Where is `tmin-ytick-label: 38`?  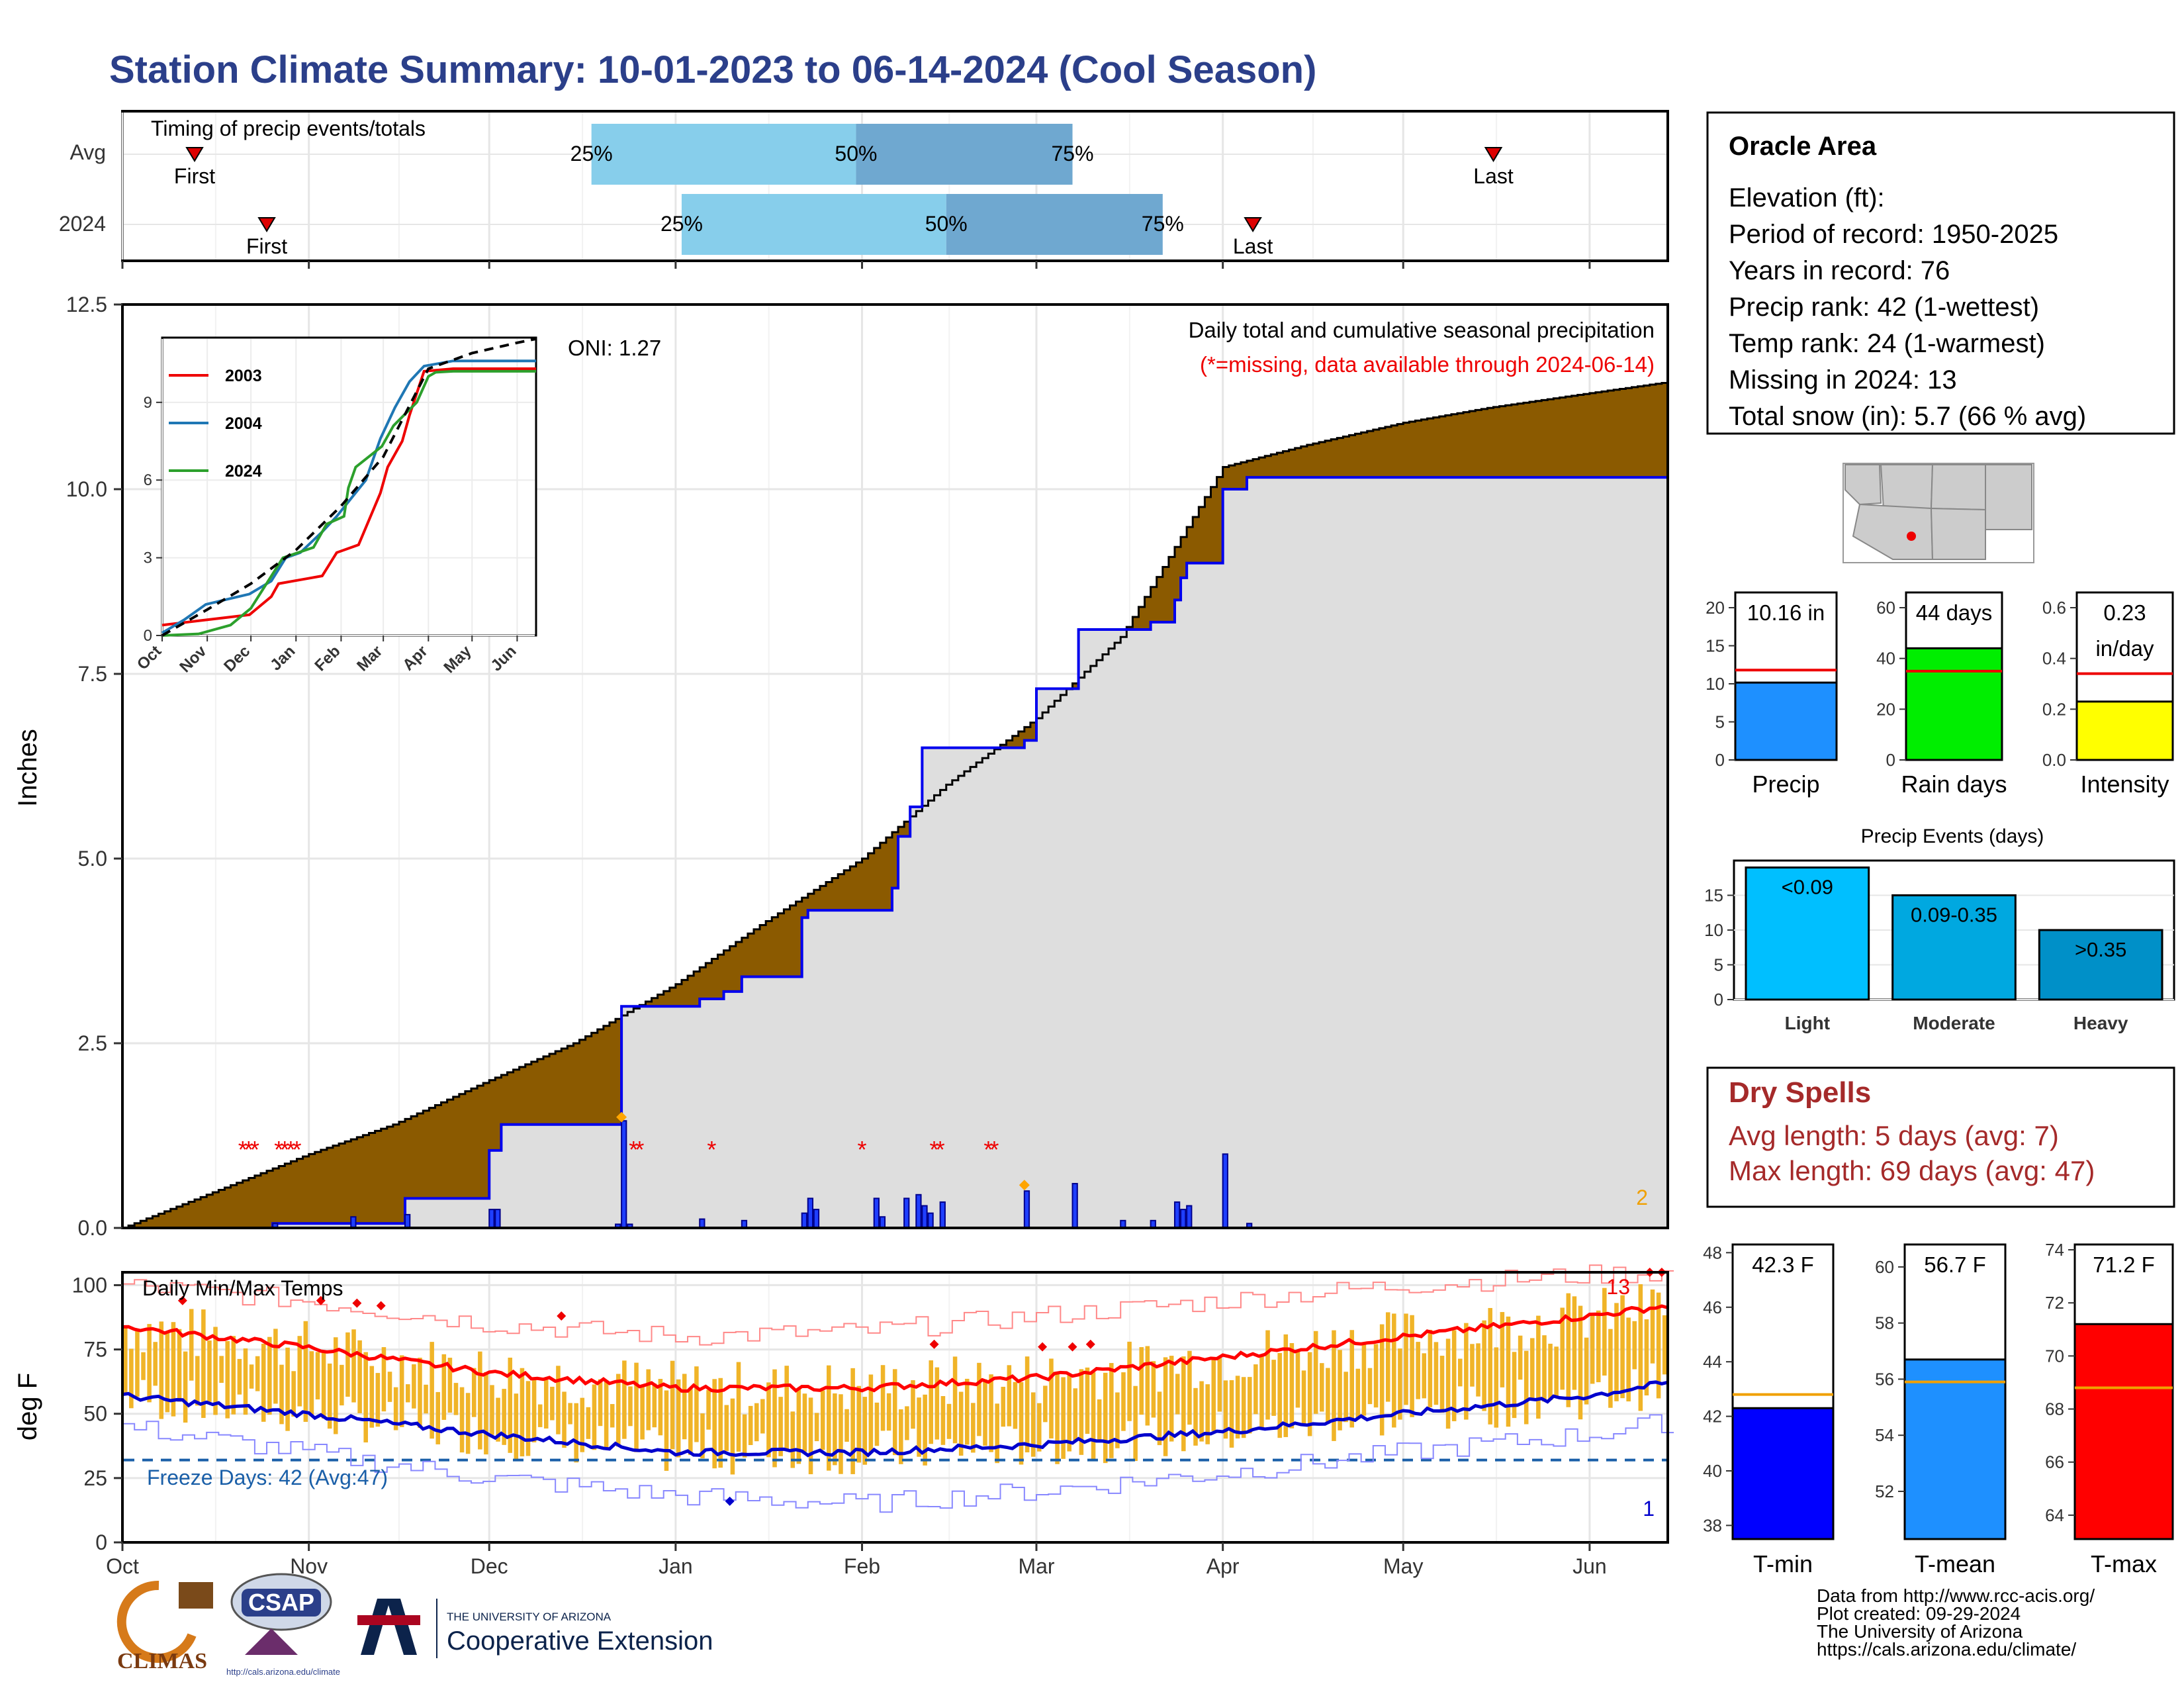 tmin-ytick-label: 38 is located at coordinates (1712, 1525).